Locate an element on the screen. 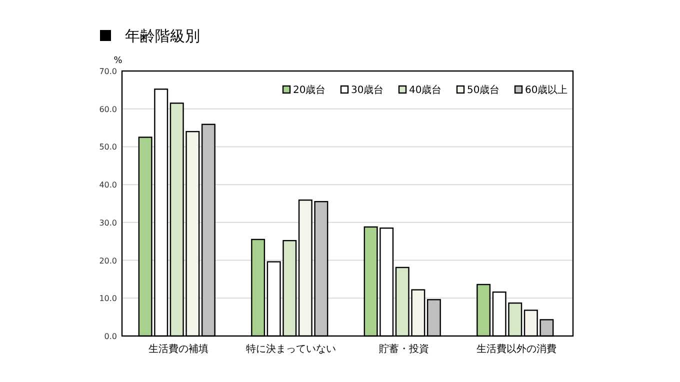 The image size is (680, 382). y-tick-label: 50.0 is located at coordinates (108, 147).